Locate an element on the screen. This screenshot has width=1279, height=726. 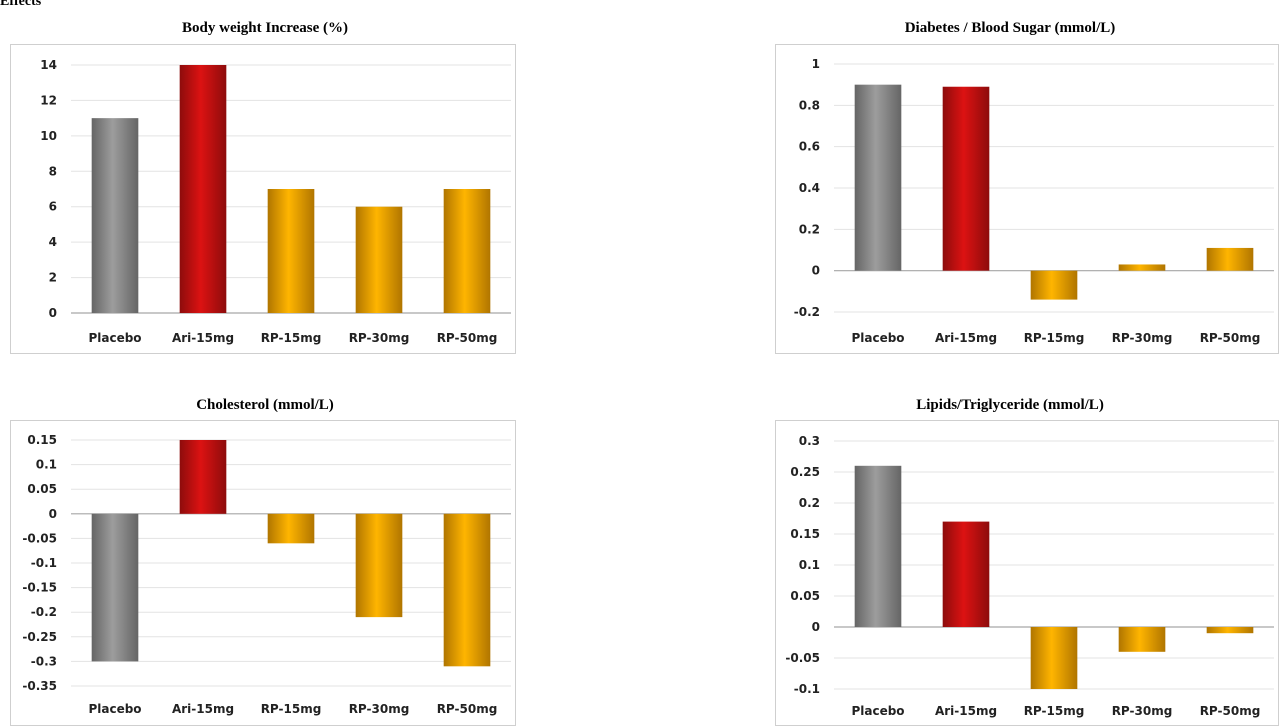
y-tick-label: -0.35 is located at coordinates (39, 686).